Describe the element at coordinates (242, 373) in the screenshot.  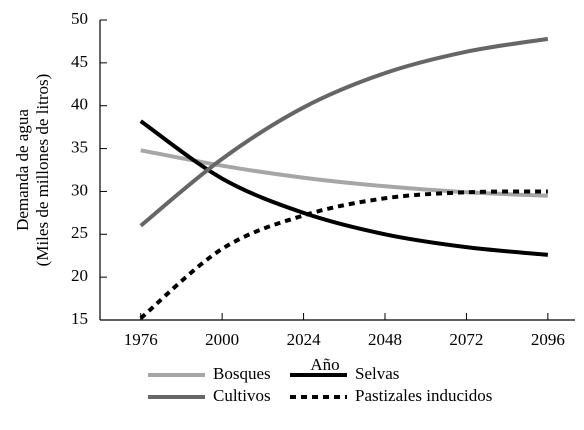
I see `legend-label: Bosques` at that location.